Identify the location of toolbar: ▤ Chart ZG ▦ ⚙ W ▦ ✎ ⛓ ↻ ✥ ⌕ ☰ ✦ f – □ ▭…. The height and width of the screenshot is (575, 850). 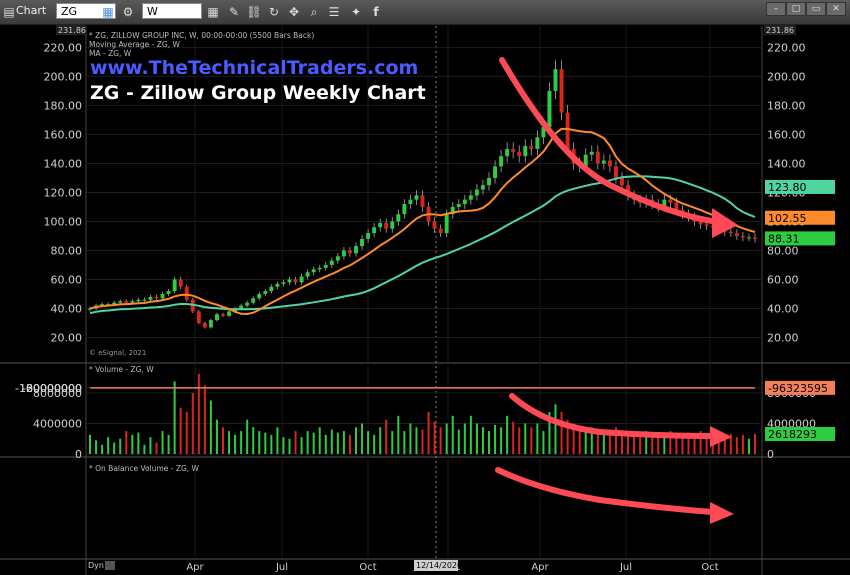
(425, 12).